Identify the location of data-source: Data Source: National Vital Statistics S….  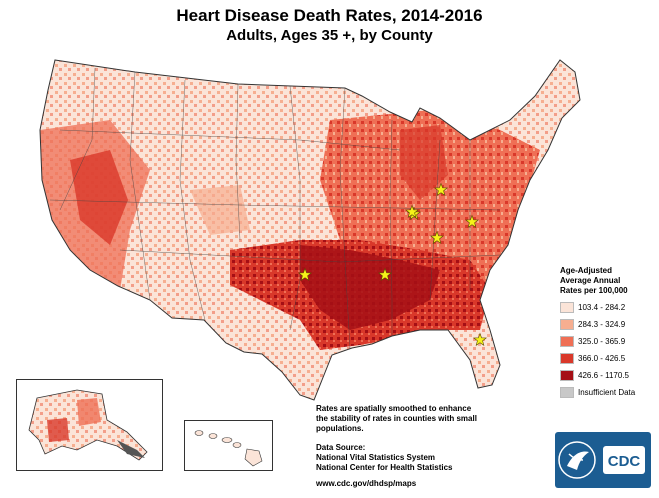
(431, 458).